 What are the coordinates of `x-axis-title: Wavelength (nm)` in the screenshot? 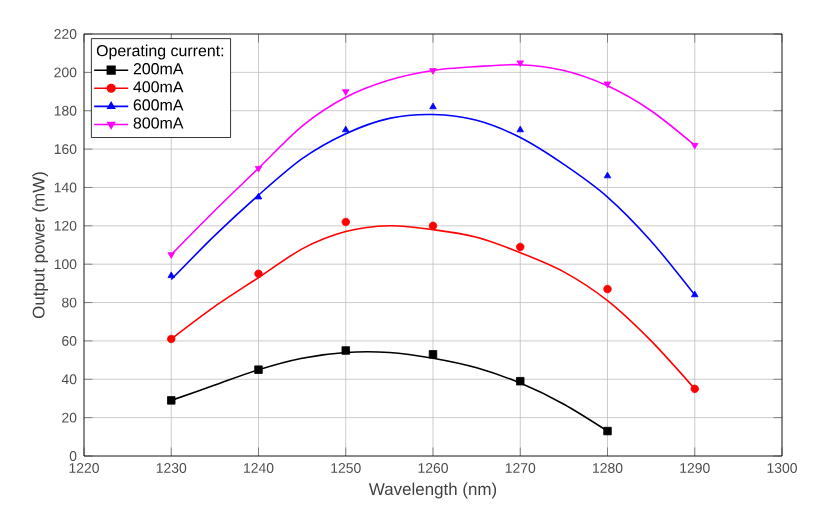 It's located at (432, 490).